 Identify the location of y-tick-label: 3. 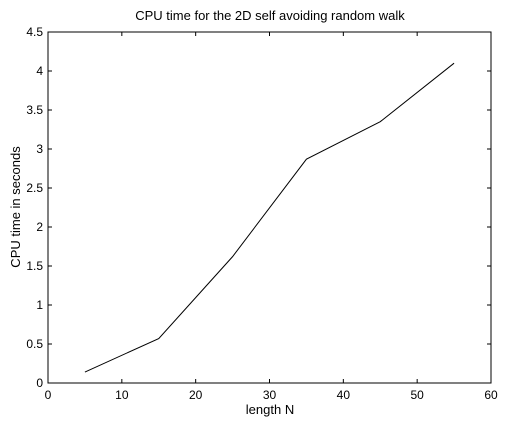
(39, 149).